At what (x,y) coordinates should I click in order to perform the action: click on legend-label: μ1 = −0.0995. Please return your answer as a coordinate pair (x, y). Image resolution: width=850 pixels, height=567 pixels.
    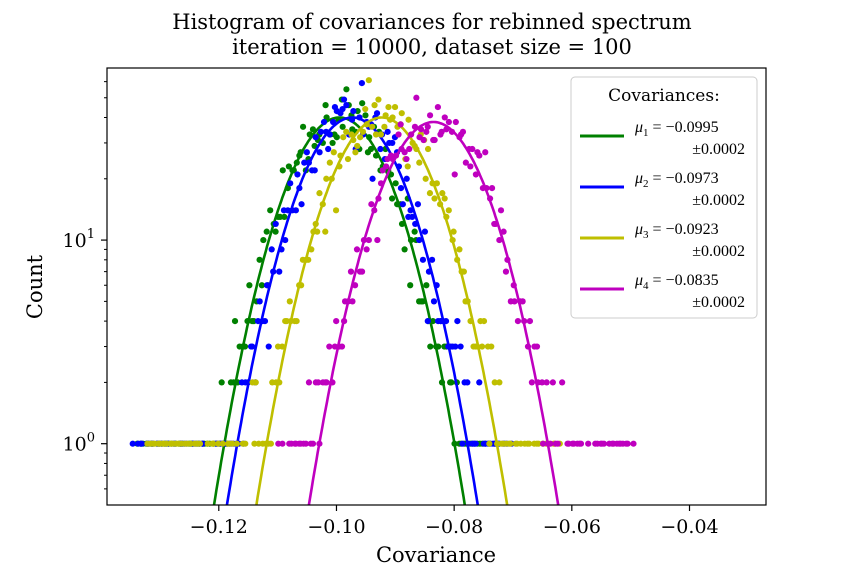
    Looking at the image, I should click on (676, 129).